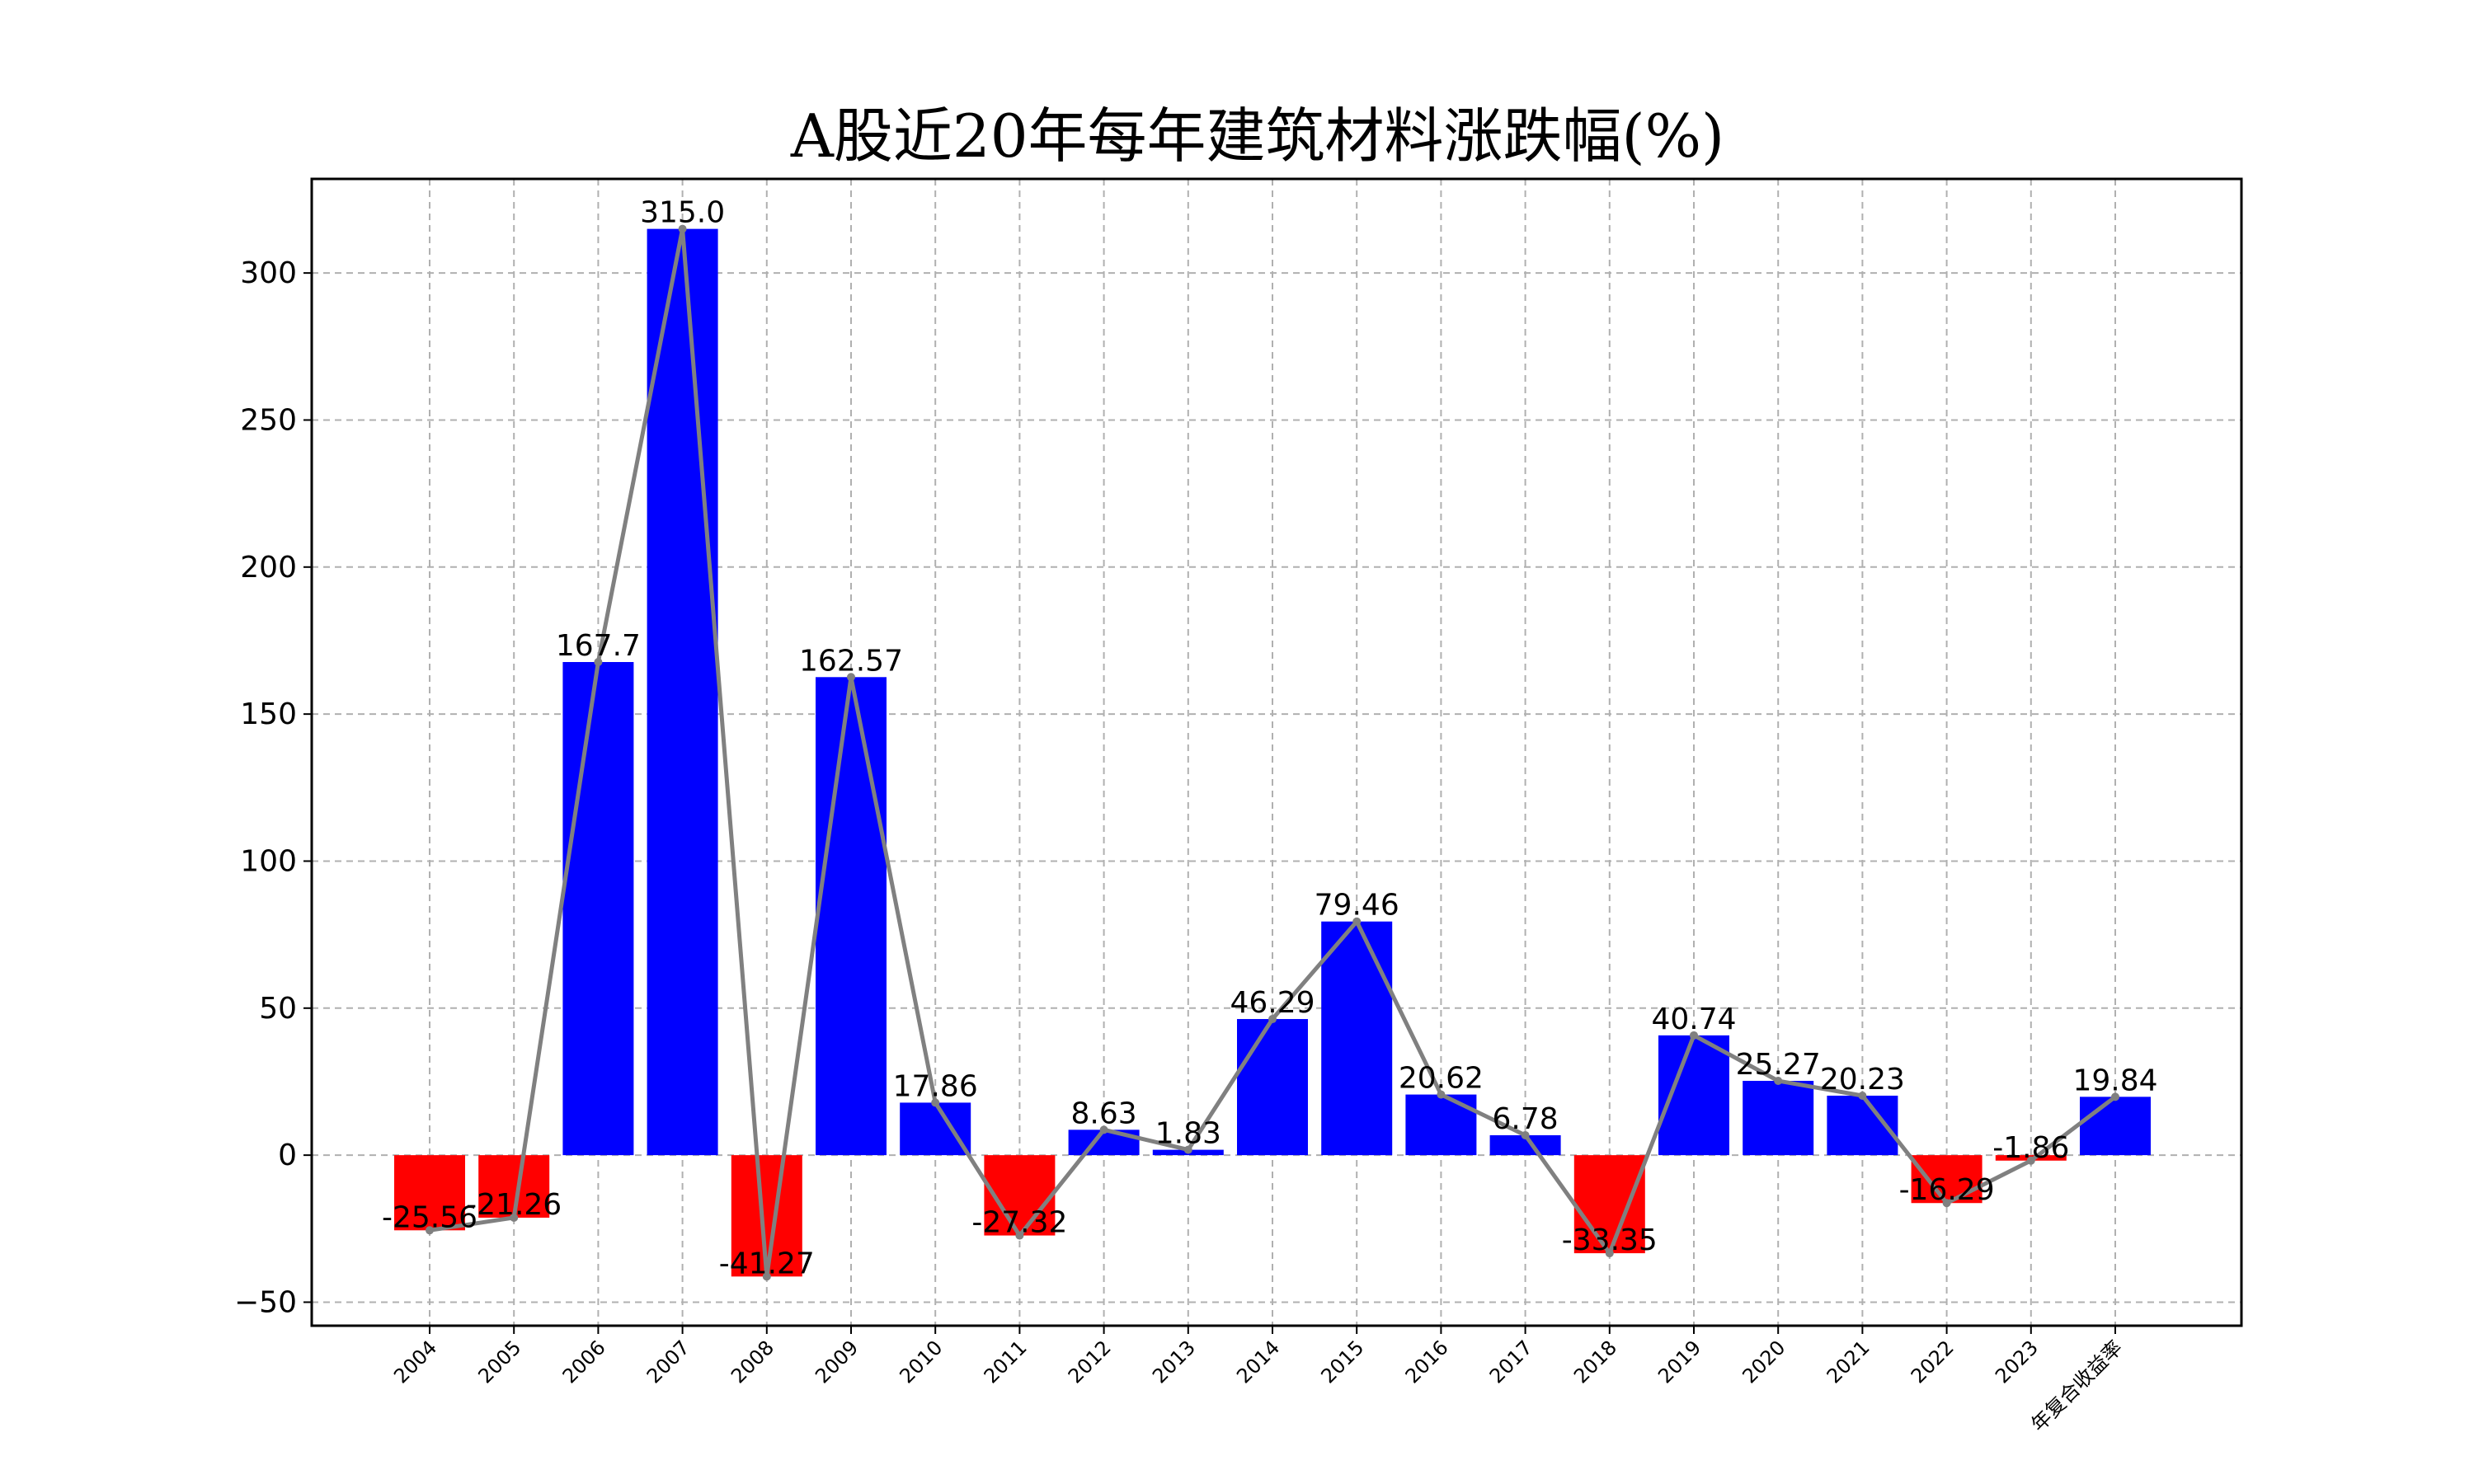 The height and width of the screenshot is (1484, 2474). Describe the element at coordinates (1526, 1119) in the screenshot. I see `data-label: 6.78` at that location.